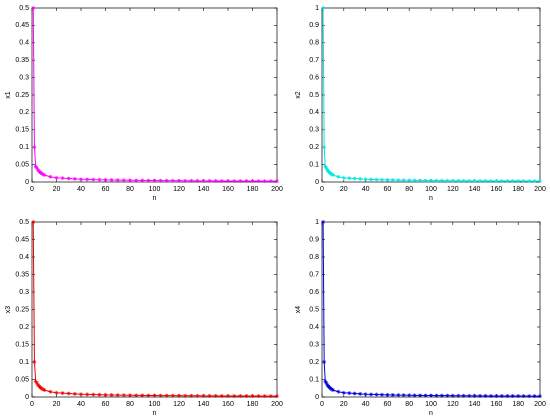 This screenshot has height=417, width=550. Describe the element at coordinates (314, 77) in the screenshot. I see `y-tick-label: 0.6` at that location.